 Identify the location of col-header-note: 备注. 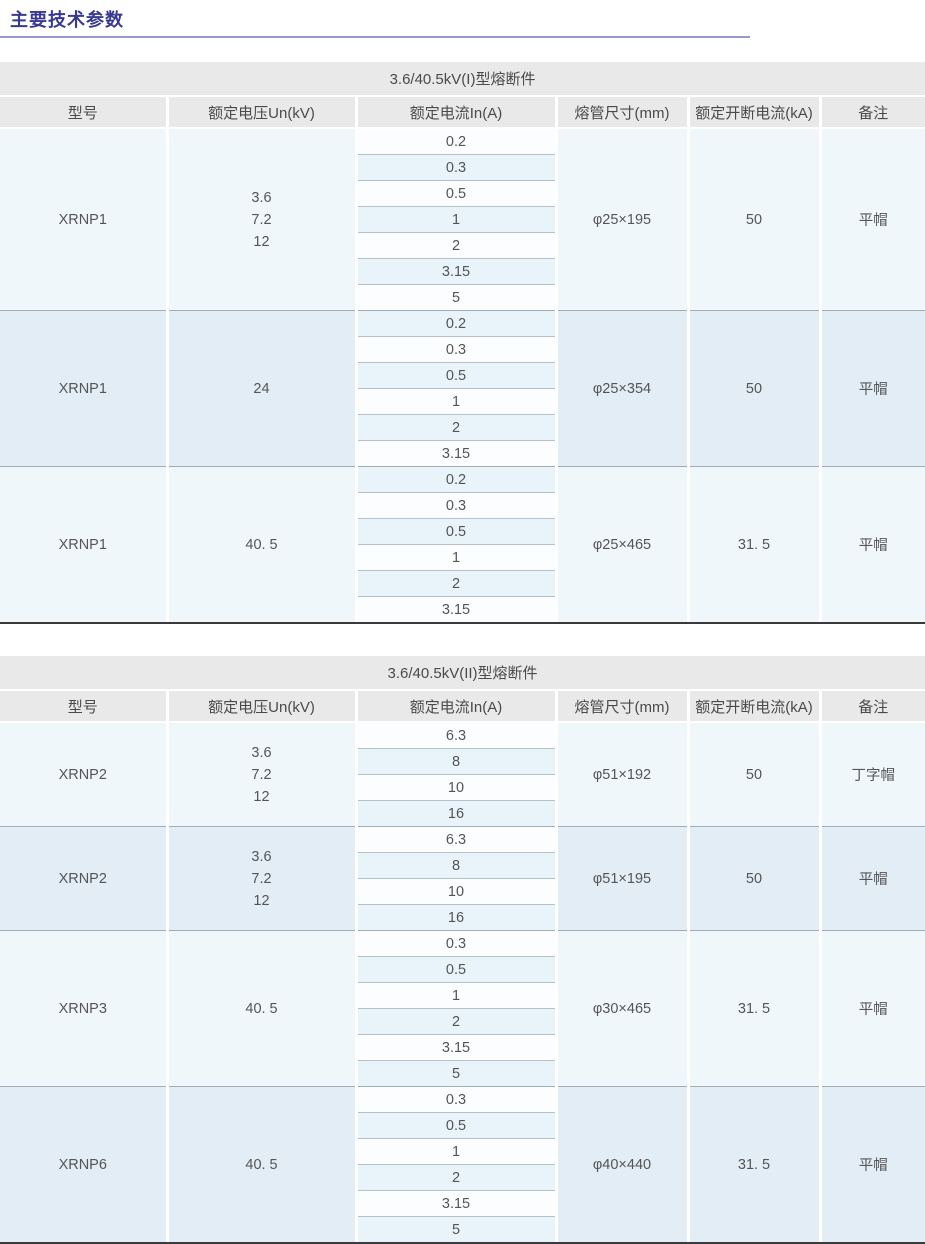
(871, 112).